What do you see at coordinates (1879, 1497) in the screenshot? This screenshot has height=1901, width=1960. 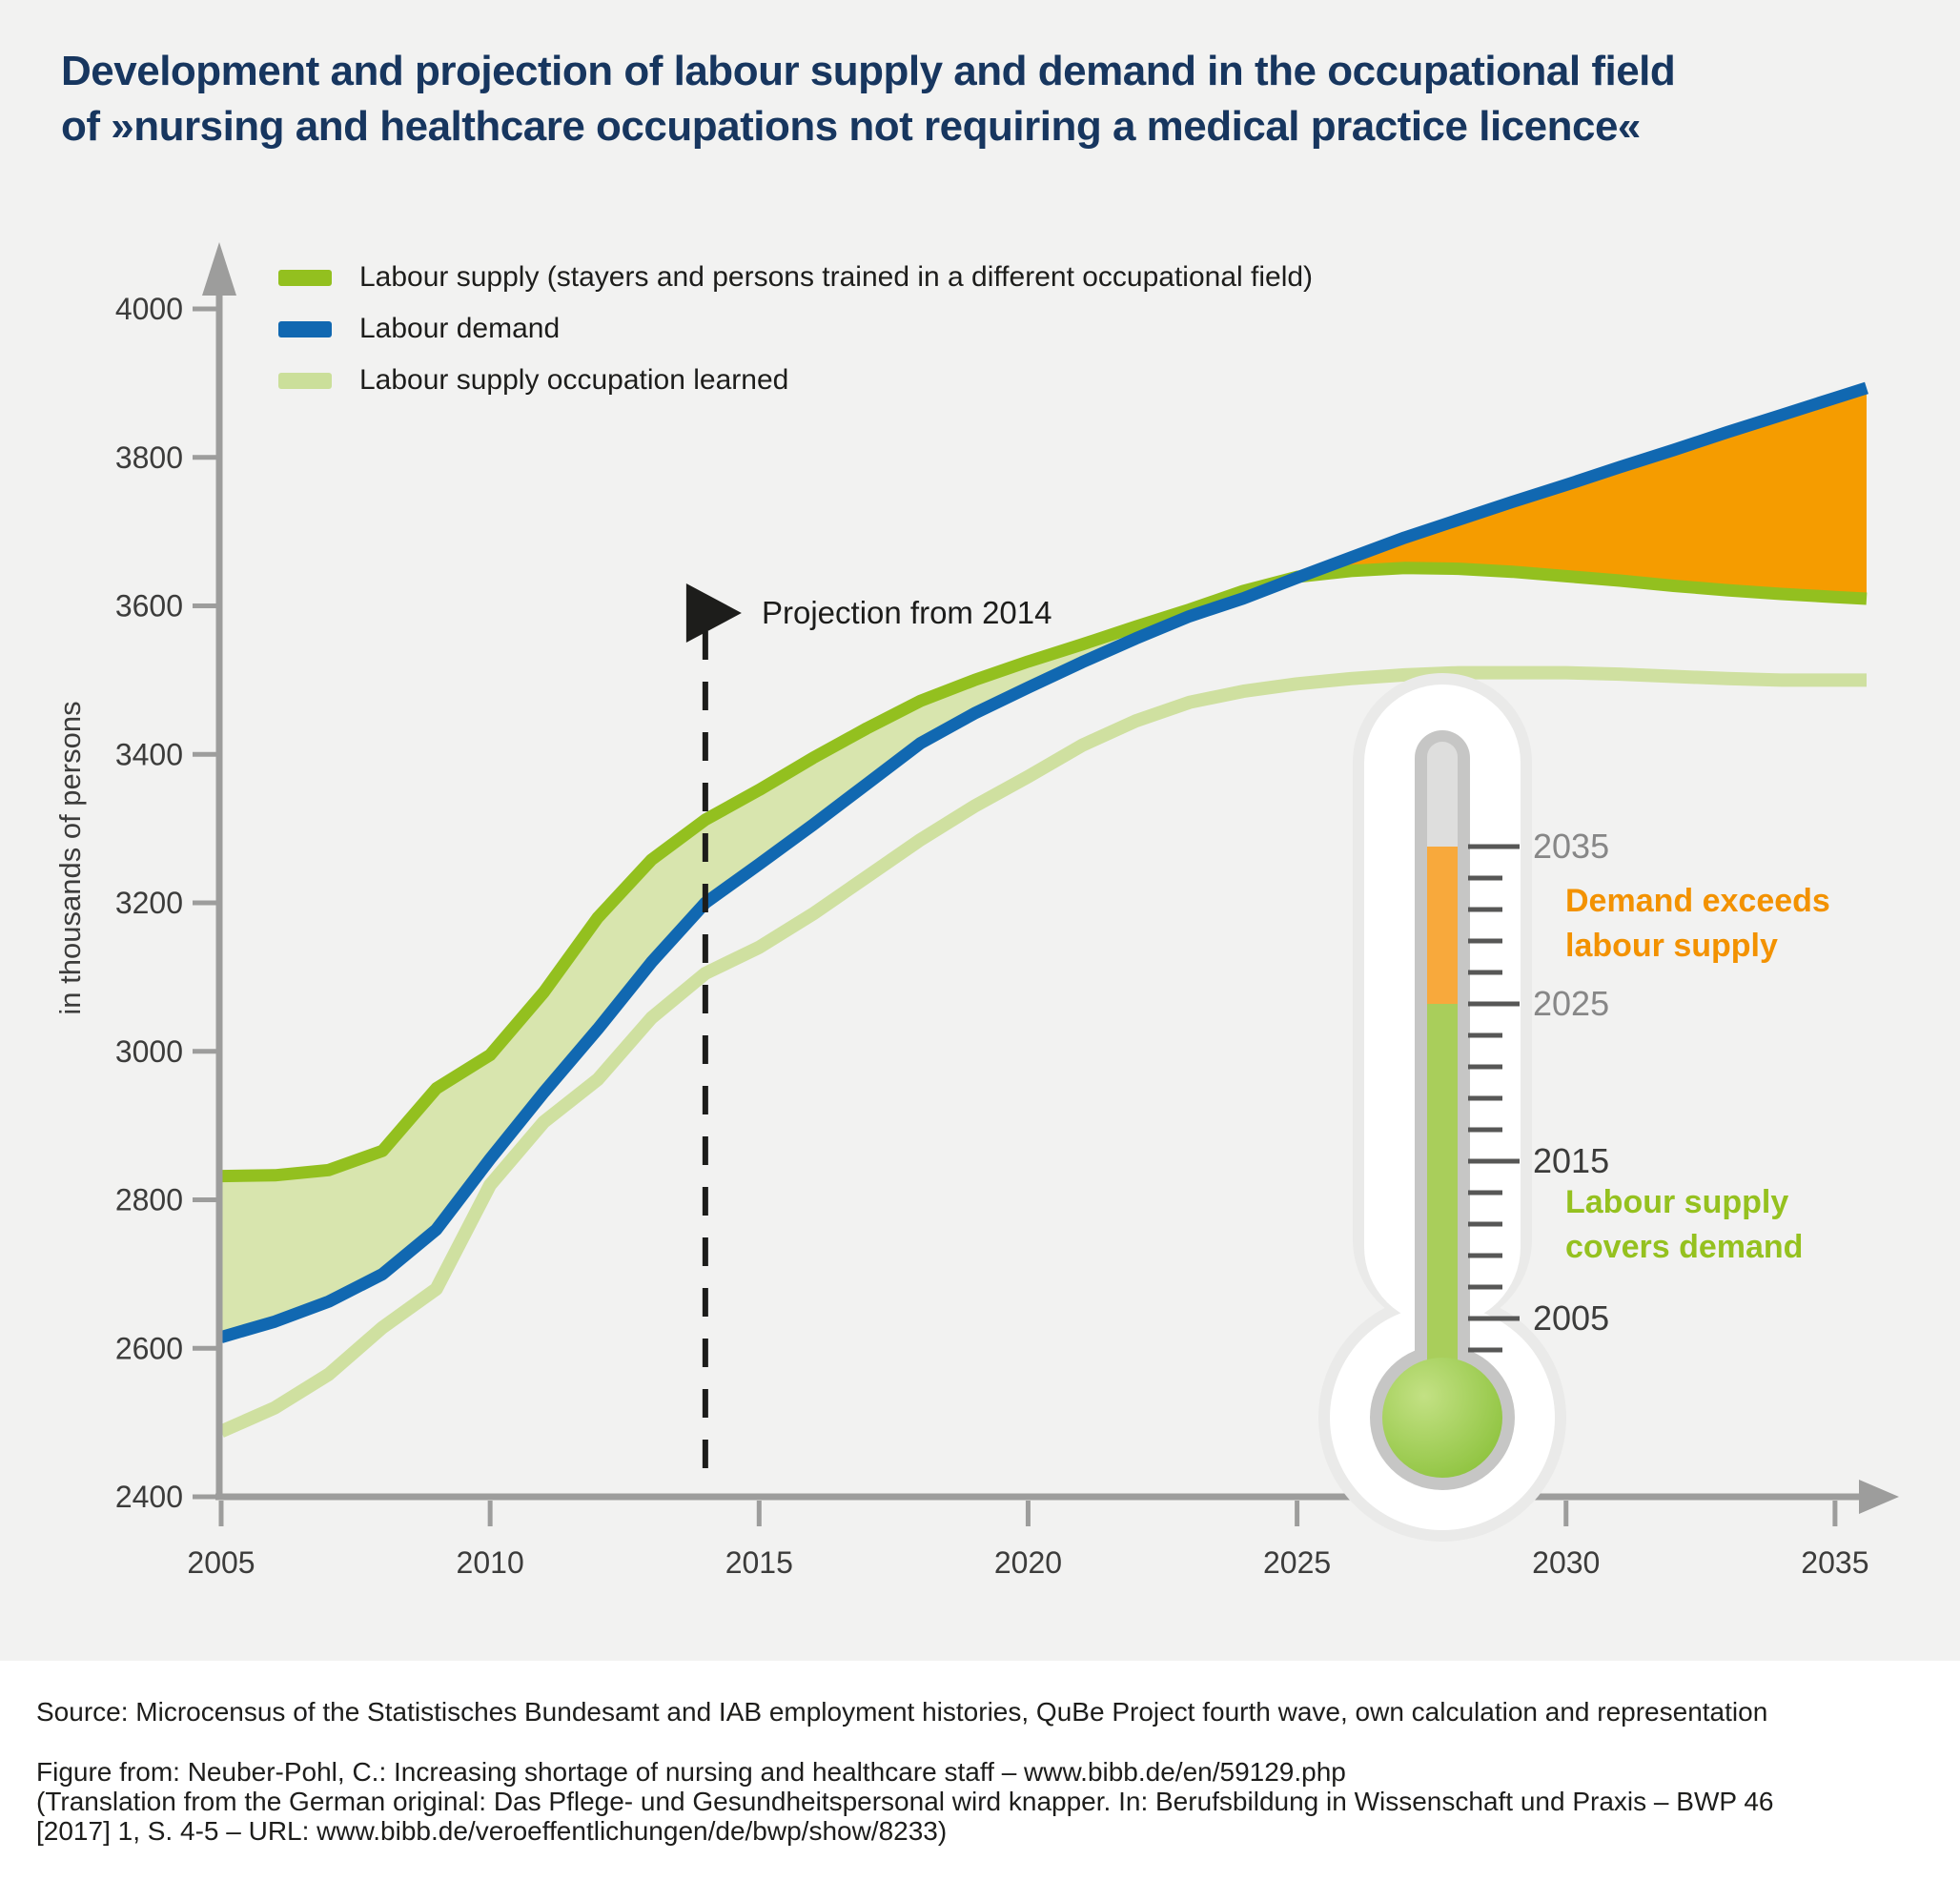 I see `x-axis-arrow-icon` at bounding box center [1879, 1497].